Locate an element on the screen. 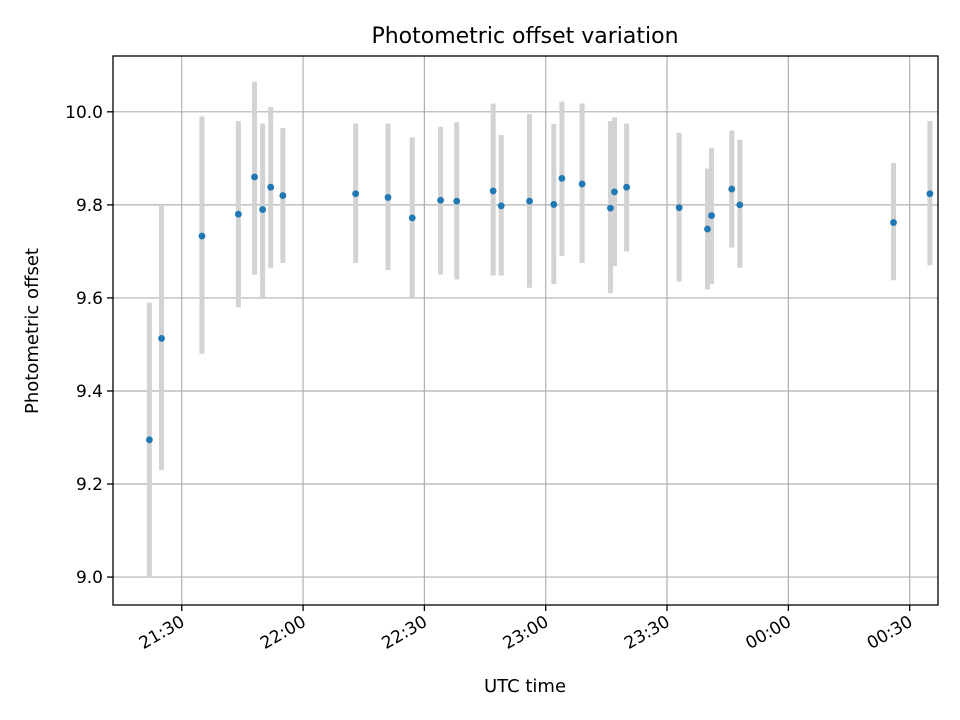  y-tick-label: 9.2 is located at coordinates (89, 485).